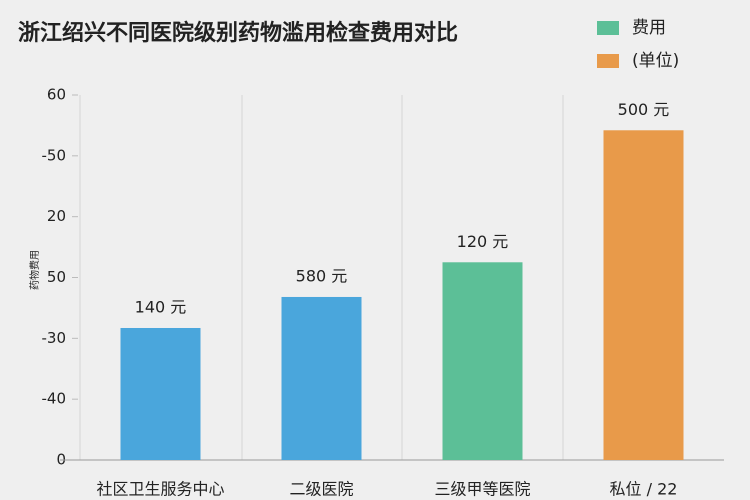 The width and height of the screenshot is (750, 500). What do you see at coordinates (322, 275) in the screenshot?
I see `bar-annotation: 580 元` at bounding box center [322, 275].